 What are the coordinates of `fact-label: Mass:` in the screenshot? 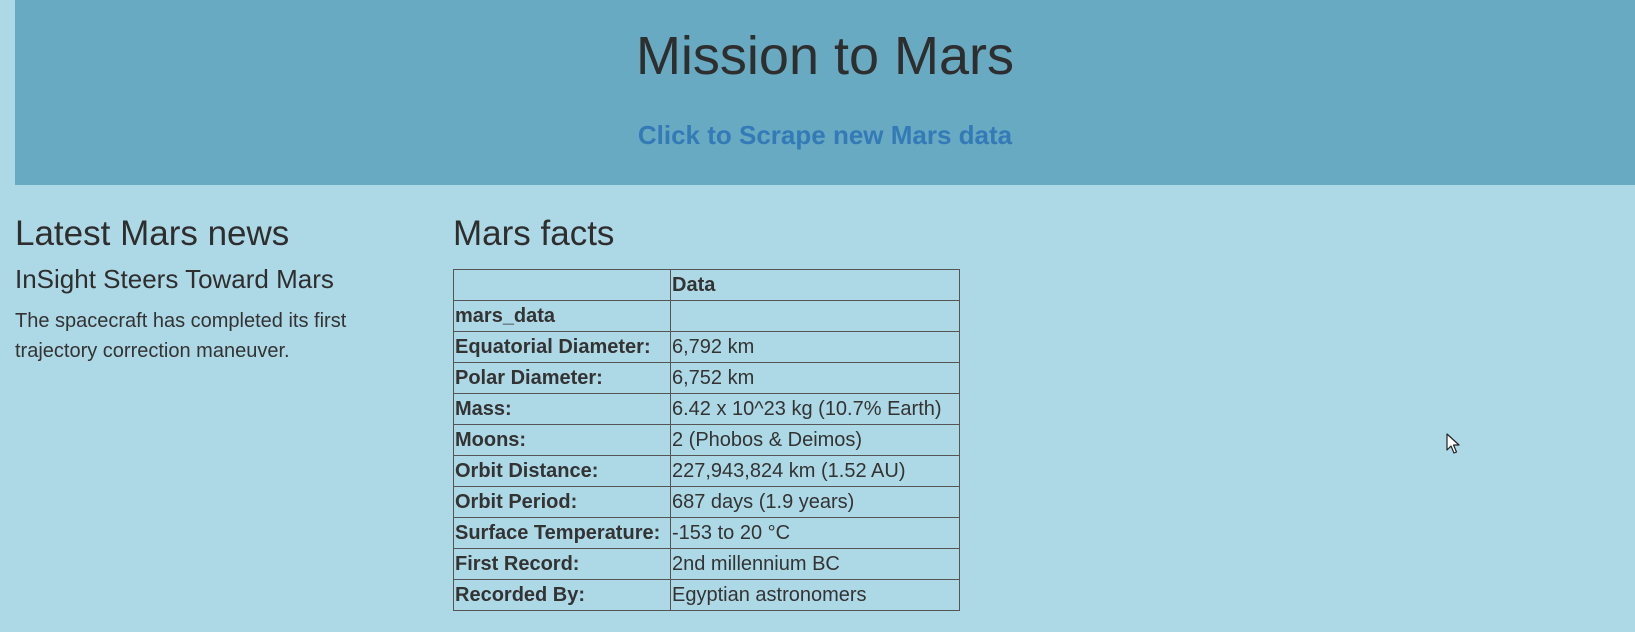 It's located at (562, 409).